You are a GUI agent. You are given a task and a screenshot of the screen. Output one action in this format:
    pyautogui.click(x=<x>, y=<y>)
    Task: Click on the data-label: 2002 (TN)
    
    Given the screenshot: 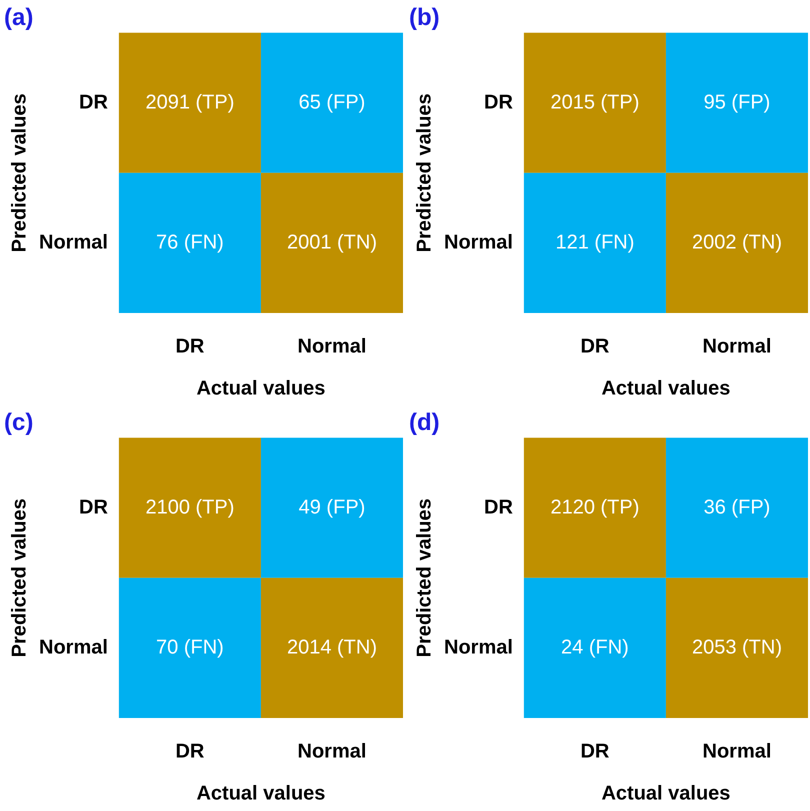 What is the action you would take?
    pyautogui.click(x=737, y=242)
    